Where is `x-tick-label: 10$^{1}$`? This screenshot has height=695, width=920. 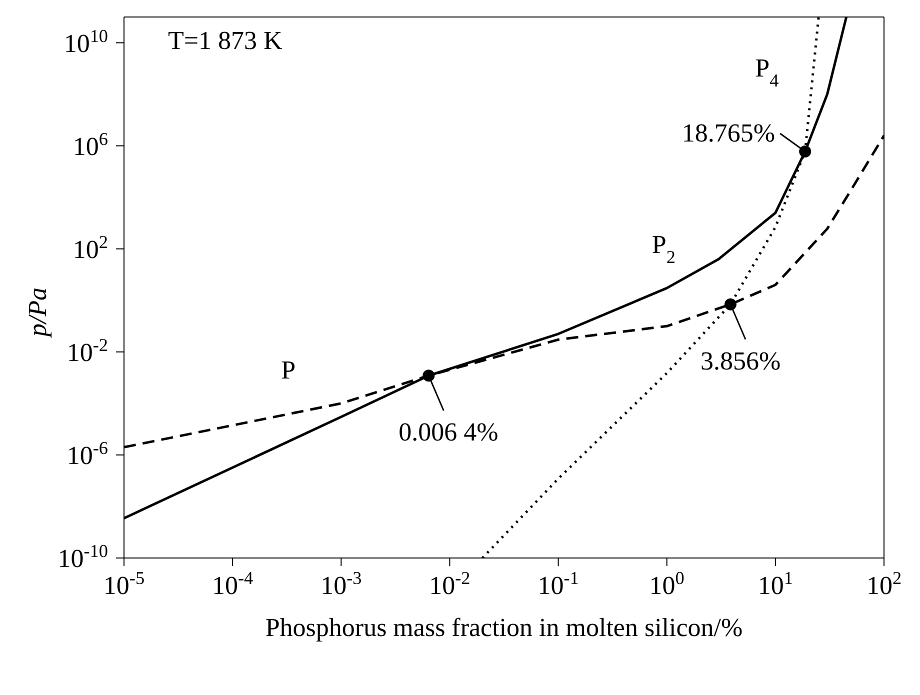
x-tick-label: 10$^{1}$ is located at coordinates (775, 584).